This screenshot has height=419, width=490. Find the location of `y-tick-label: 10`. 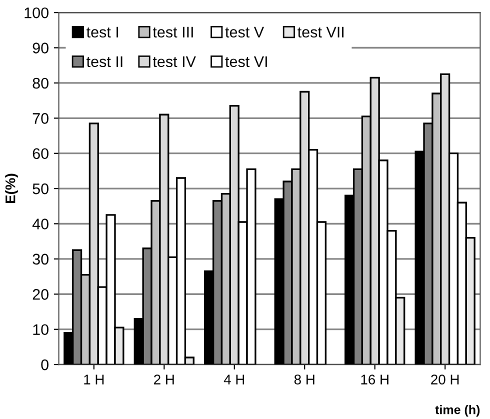

y-tick-label: 10 is located at coordinates (40, 330).